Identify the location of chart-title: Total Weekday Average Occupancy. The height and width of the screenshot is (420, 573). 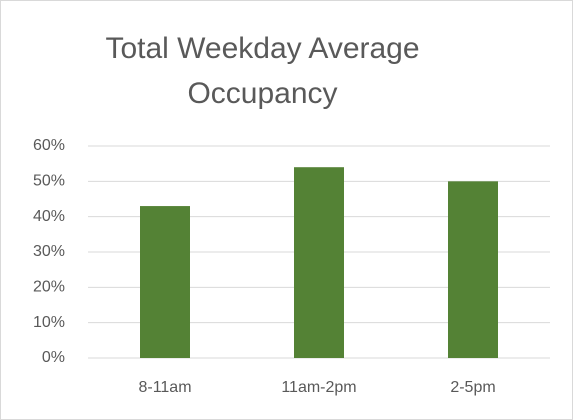
(262, 71).